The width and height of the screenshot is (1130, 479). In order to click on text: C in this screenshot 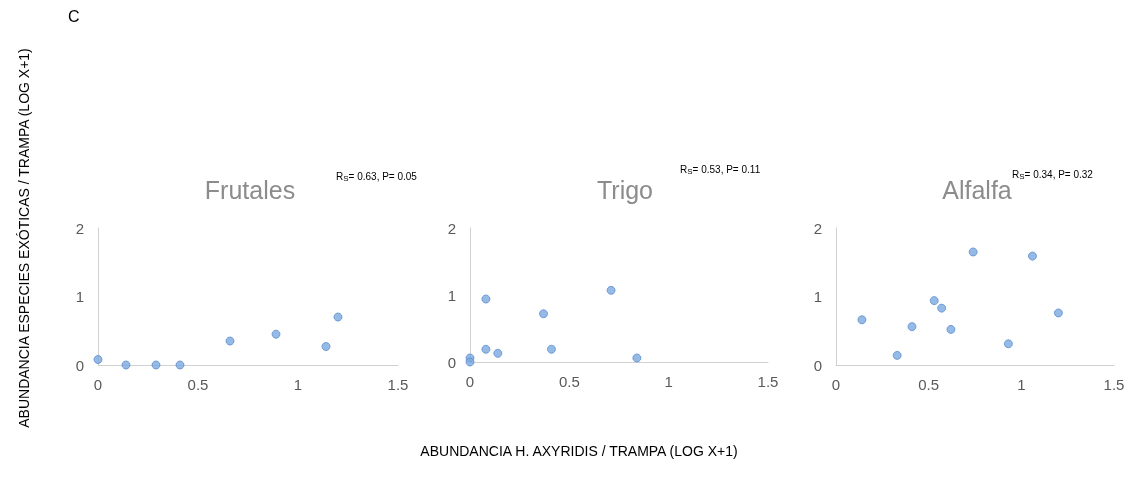, I will do `click(74, 16)`.